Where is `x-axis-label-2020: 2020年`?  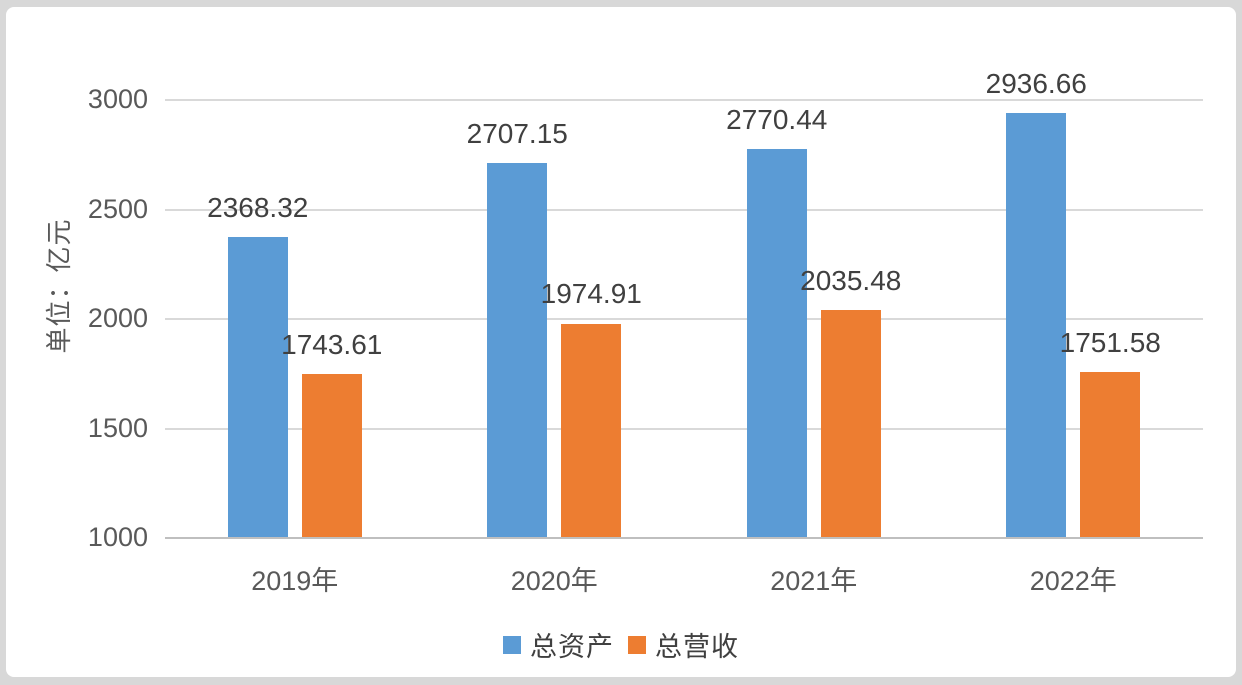 x-axis-label-2020: 2020年 is located at coordinates (554, 581).